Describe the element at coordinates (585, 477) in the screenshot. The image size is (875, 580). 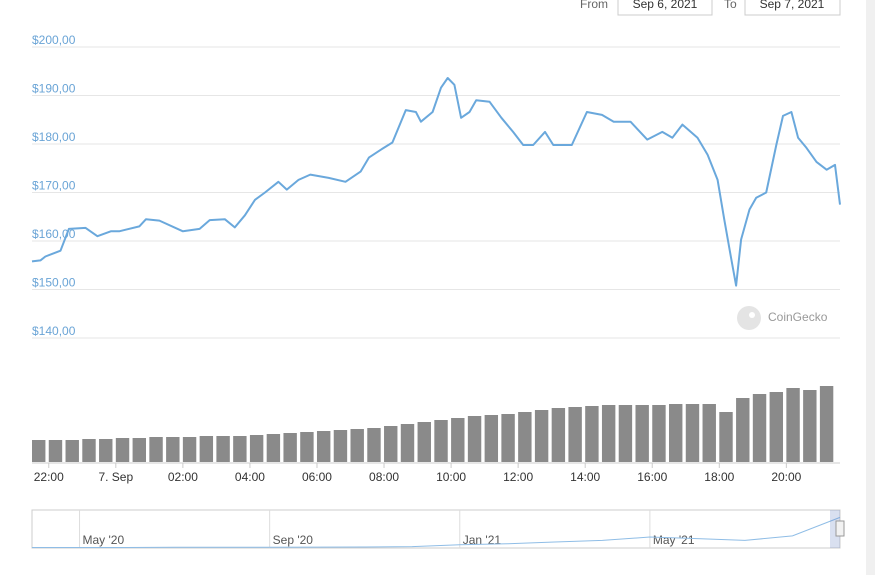
I see `x-tick-label: 14:00` at that location.